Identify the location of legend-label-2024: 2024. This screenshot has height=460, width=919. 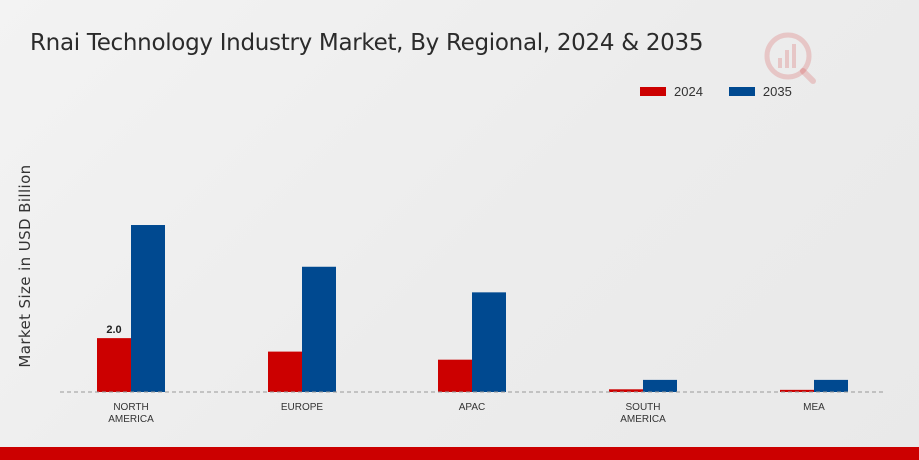
(688, 91).